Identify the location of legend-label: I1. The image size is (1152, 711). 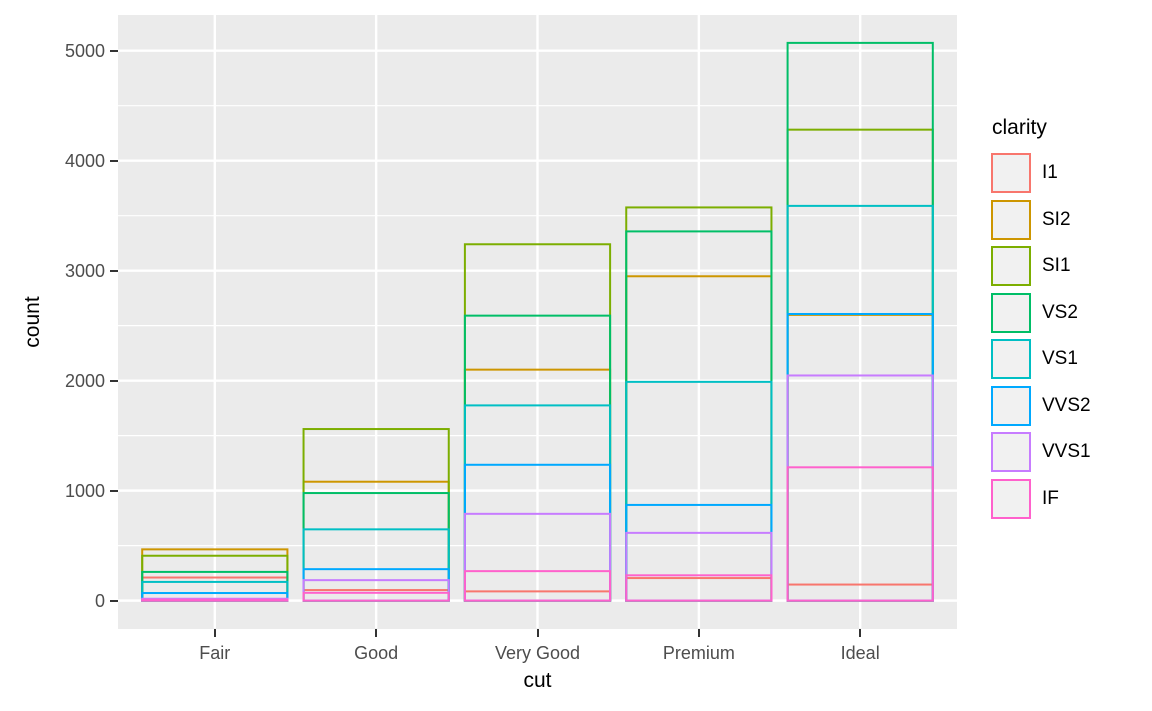
(1050, 173).